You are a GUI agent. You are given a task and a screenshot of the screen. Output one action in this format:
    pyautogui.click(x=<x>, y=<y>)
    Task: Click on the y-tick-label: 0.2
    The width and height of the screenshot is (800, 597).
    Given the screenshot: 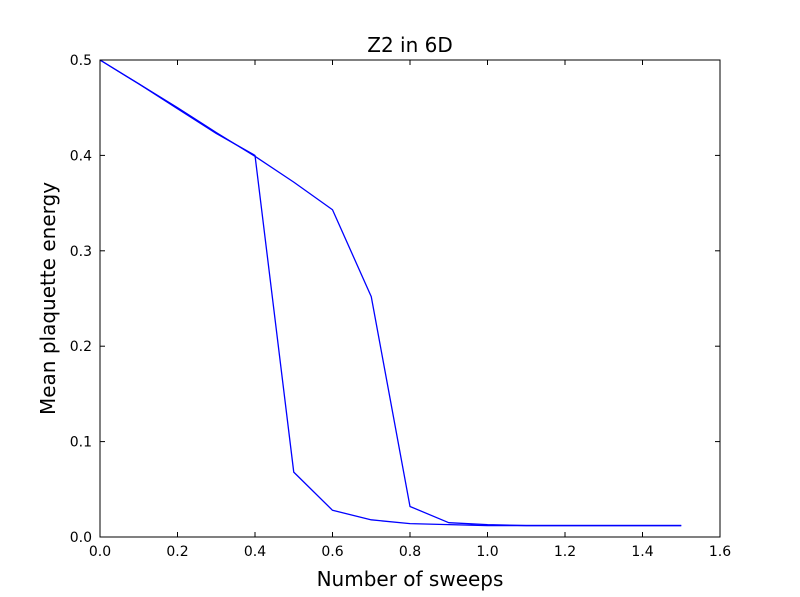 What is the action you would take?
    pyautogui.click(x=81, y=347)
    